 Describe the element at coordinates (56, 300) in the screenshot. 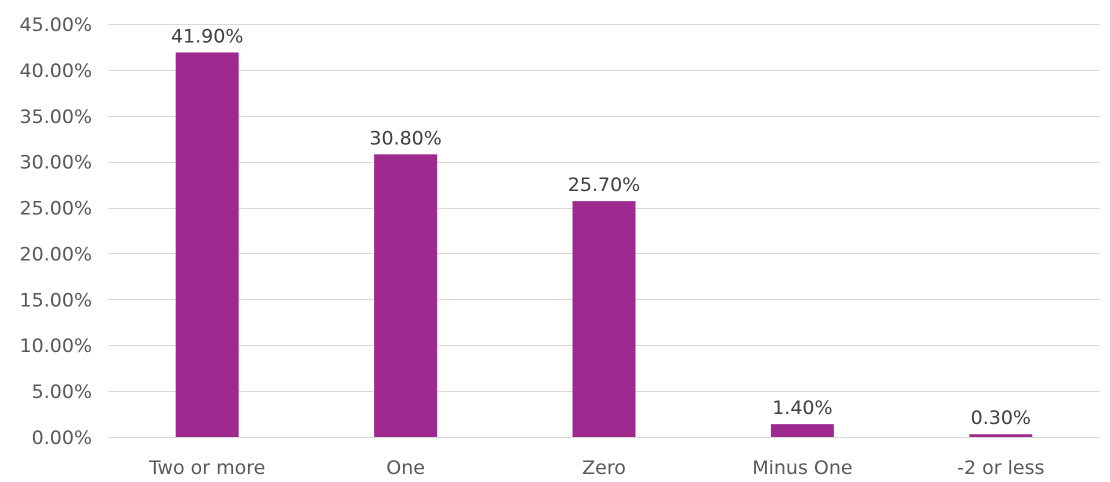

I see `y-tick-label: 15.00%` at that location.